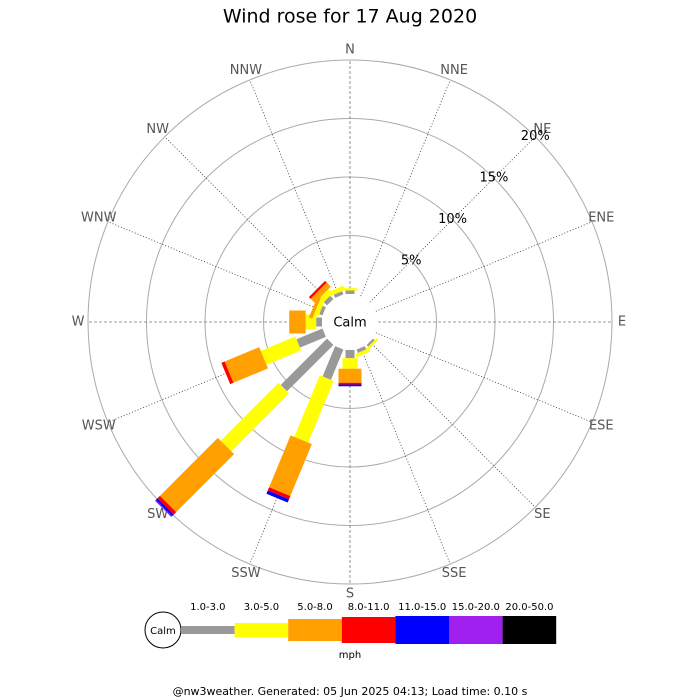 This screenshot has height=700, width=700. I want to click on direction-label: WSW, so click(99, 426).